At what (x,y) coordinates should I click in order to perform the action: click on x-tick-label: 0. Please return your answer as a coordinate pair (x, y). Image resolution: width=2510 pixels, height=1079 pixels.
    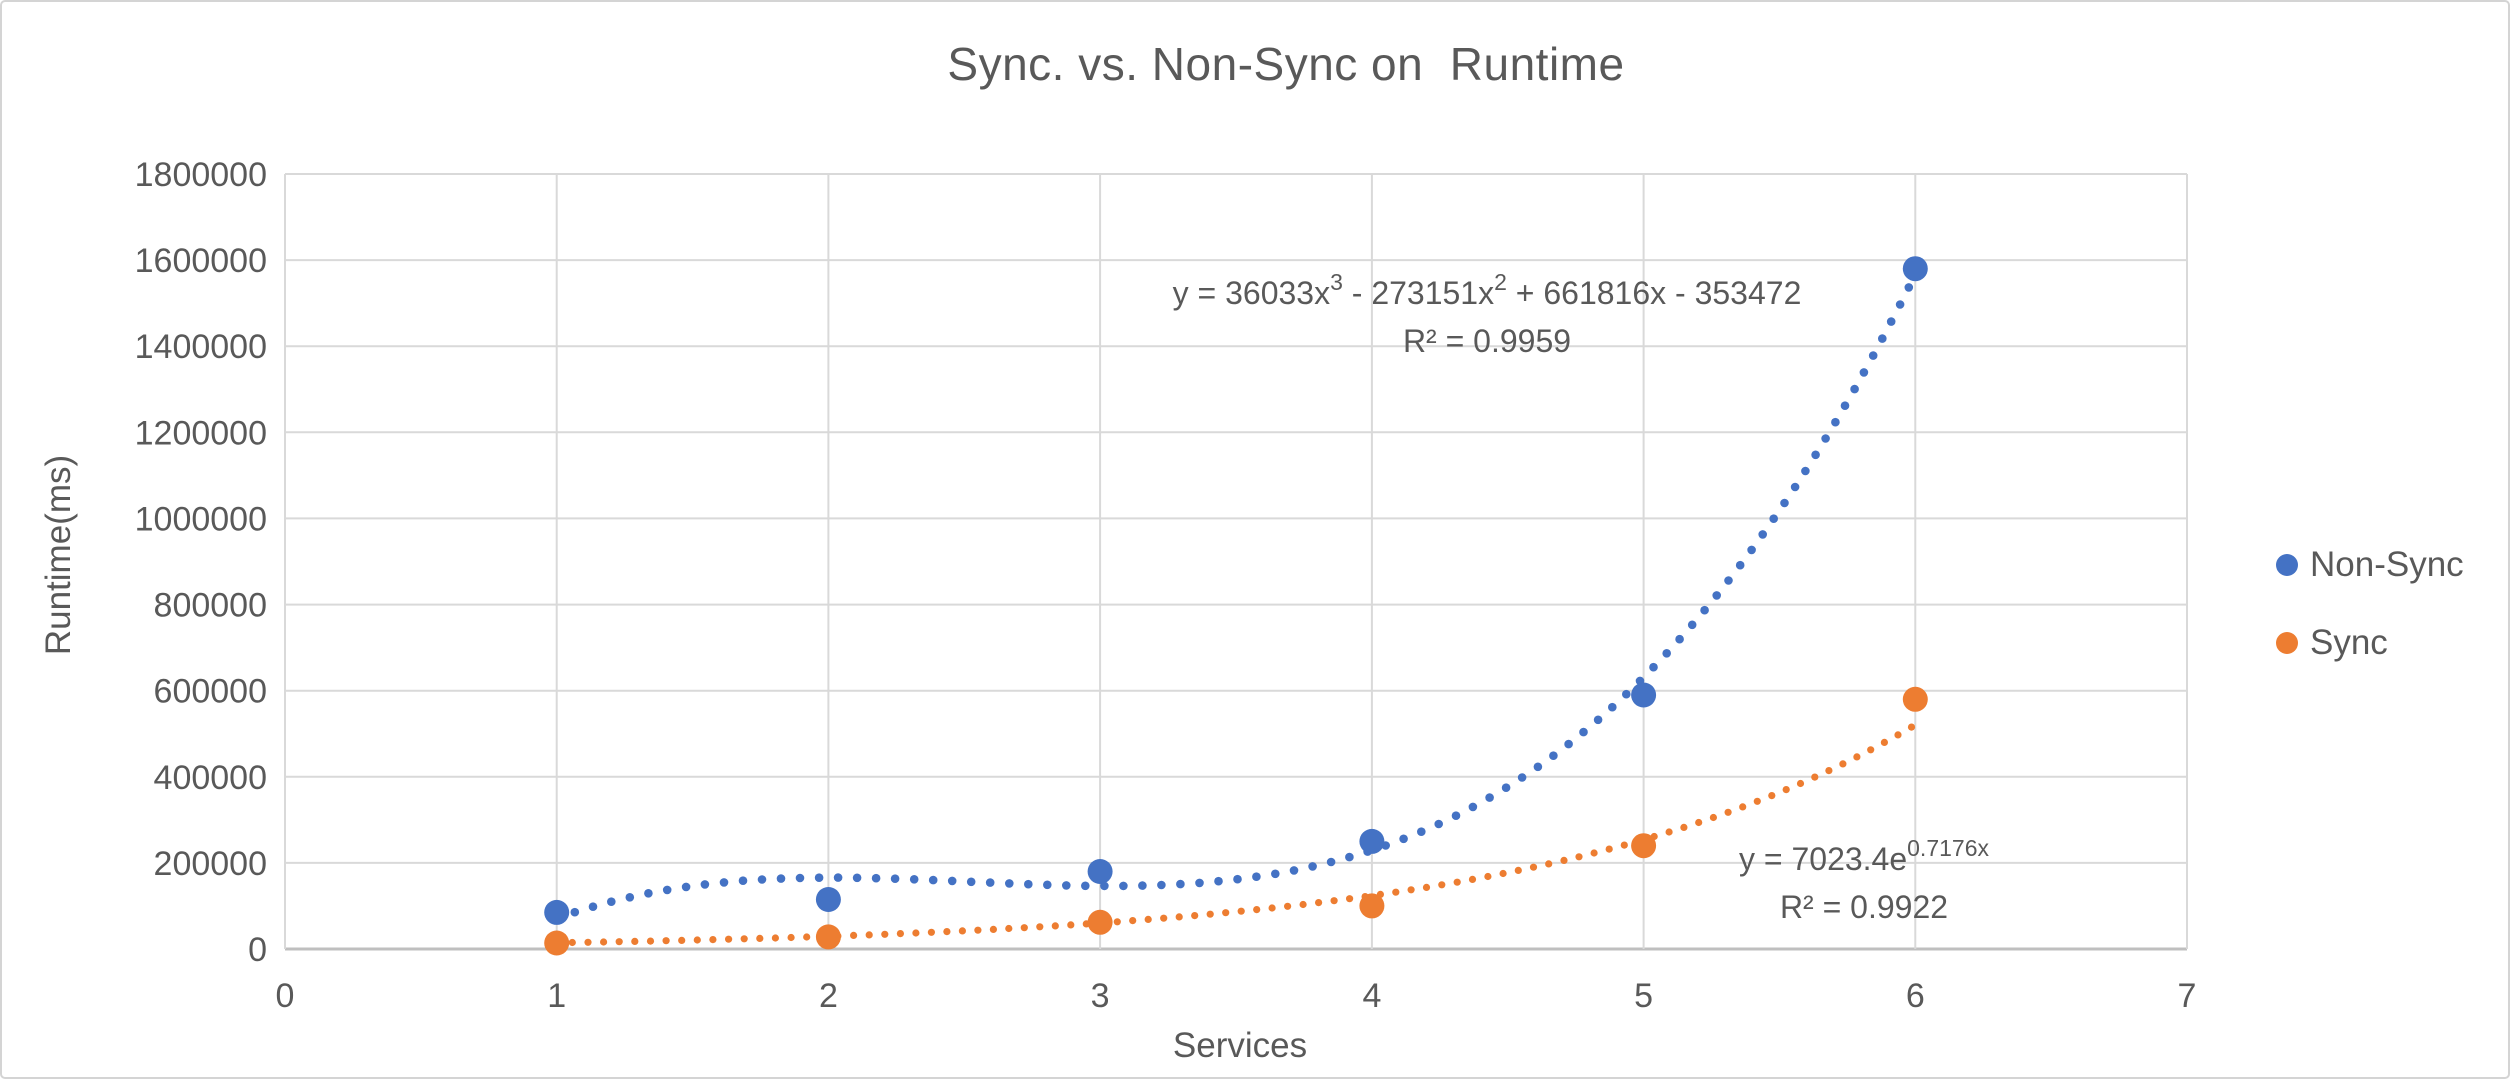
    Looking at the image, I should click on (285, 996).